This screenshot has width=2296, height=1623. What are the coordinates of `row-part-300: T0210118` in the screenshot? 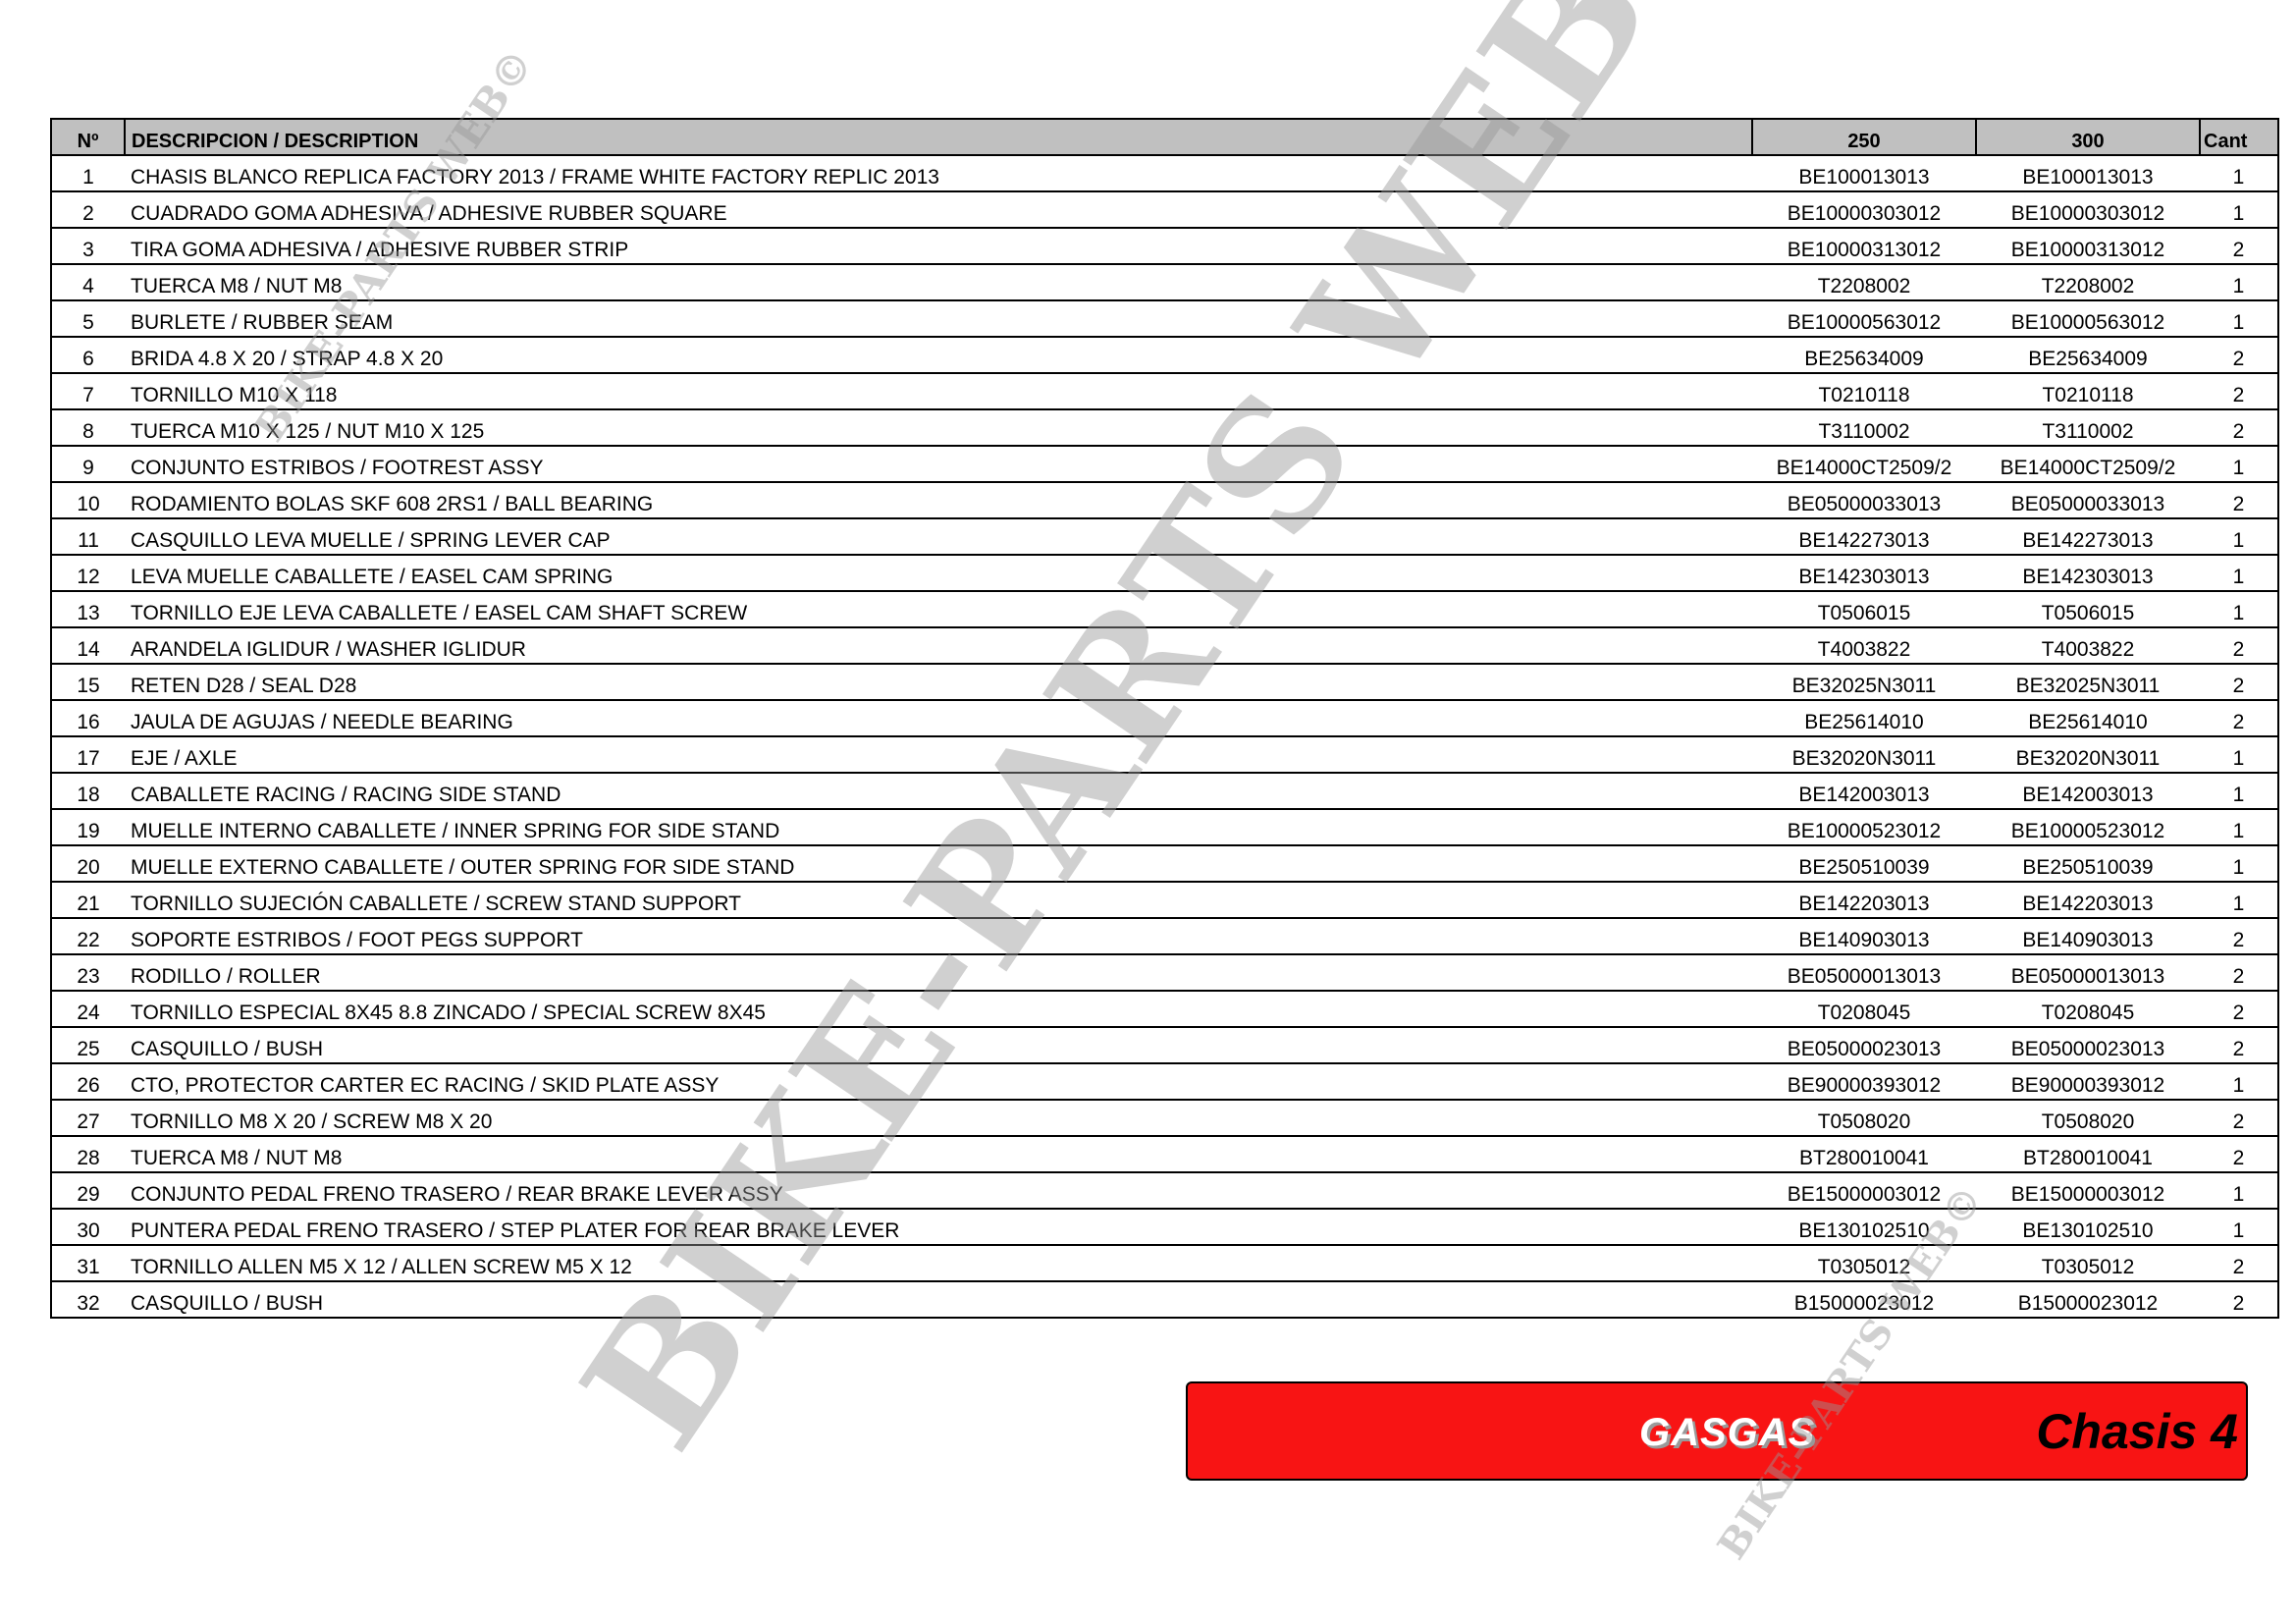 It's located at (2088, 392).